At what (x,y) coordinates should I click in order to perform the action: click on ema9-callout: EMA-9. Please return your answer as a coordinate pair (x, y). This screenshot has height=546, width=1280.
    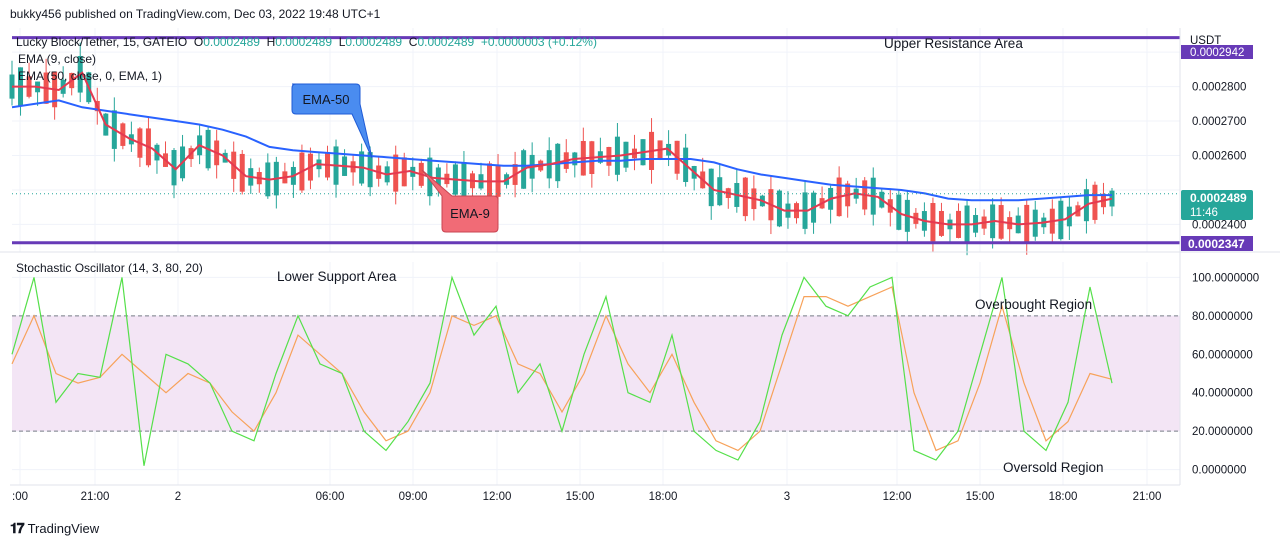
    Looking at the image, I should click on (460, 201).